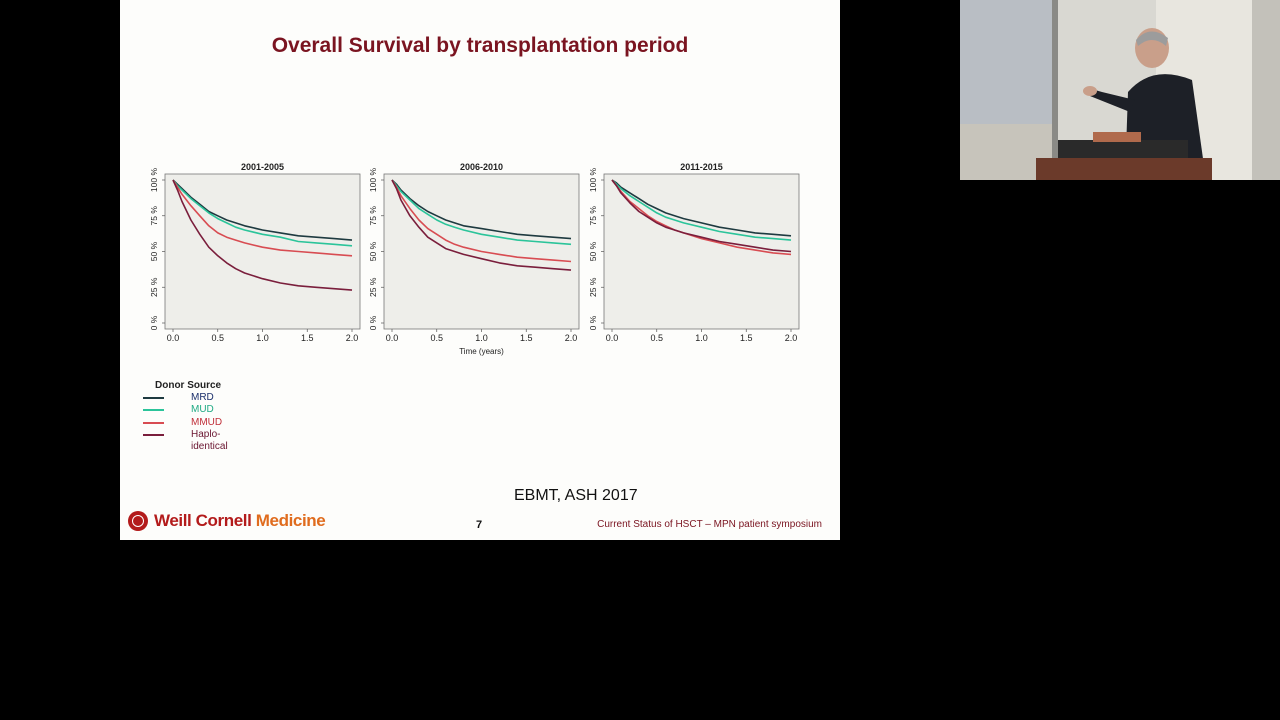 The height and width of the screenshot is (720, 1280). Describe the element at coordinates (181, 422) in the screenshot. I see `legend-item: MMUD` at that location.